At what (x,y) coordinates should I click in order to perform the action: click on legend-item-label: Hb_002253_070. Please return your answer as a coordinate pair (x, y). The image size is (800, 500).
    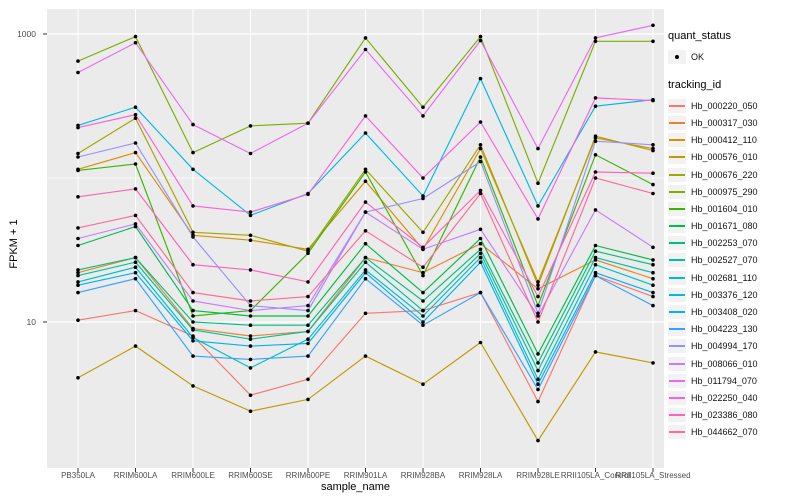
    Looking at the image, I should click on (724, 243).